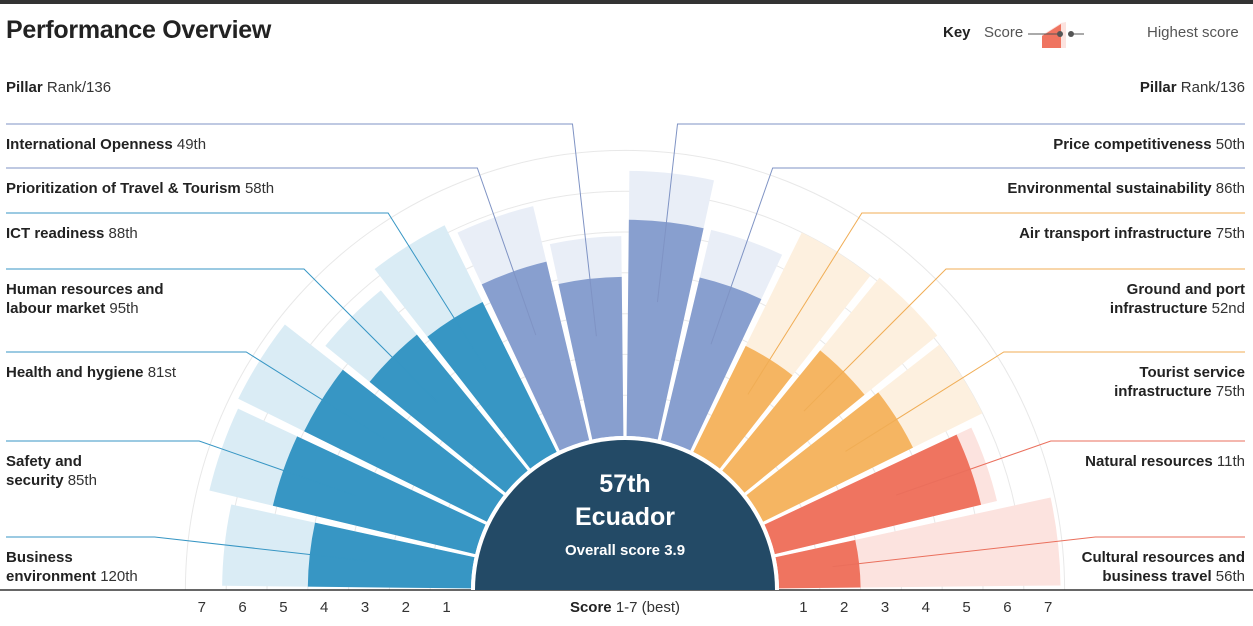  What do you see at coordinates (44, 461) in the screenshot?
I see `pillar-name: Safety and` at bounding box center [44, 461].